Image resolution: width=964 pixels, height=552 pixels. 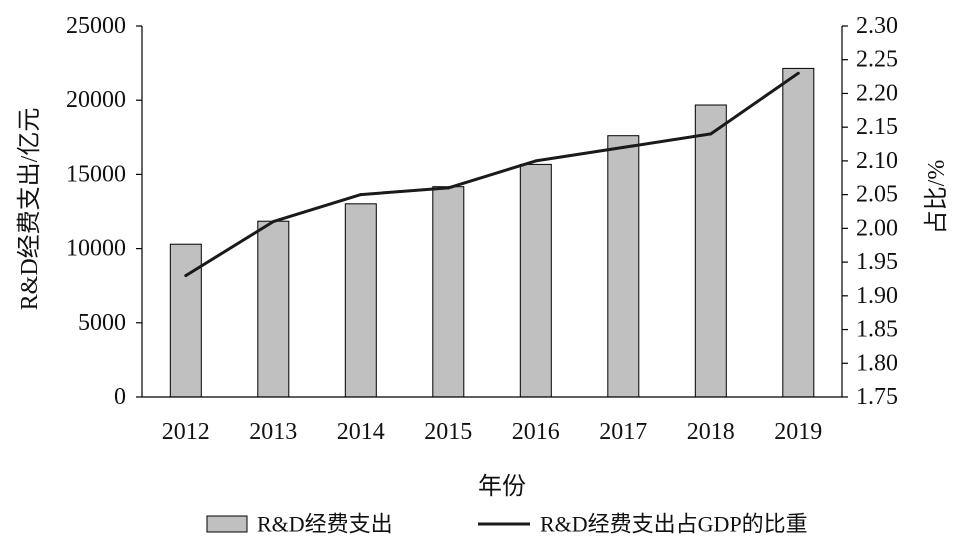 What do you see at coordinates (674, 524) in the screenshot?
I see `legend-label-rd-gdp-ratio: R&D经费支出占GDP的比重` at bounding box center [674, 524].